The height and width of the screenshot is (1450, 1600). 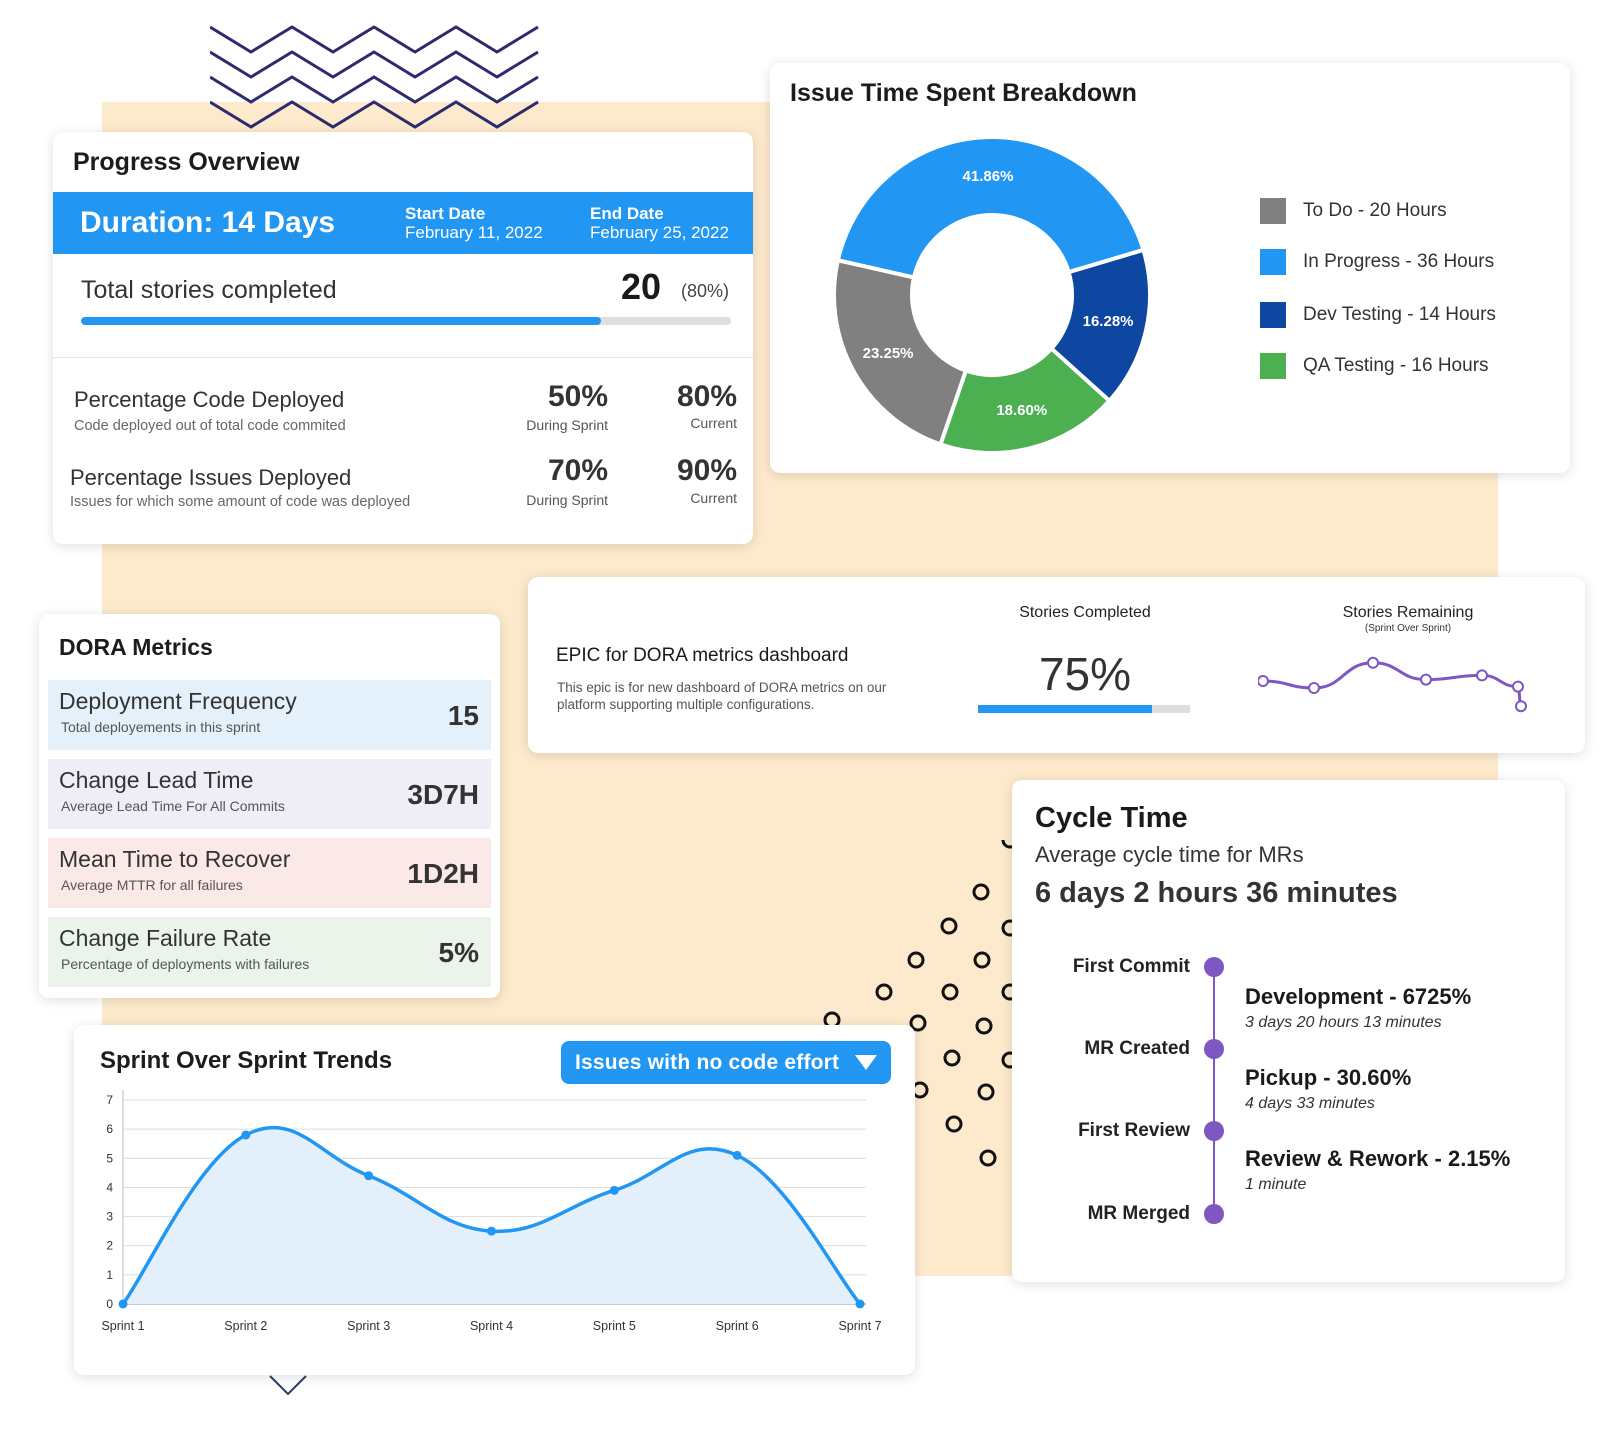 What do you see at coordinates (1216, 893) in the screenshot?
I see `cycle-time-total: 6 days 2 hours 36 minutes` at bounding box center [1216, 893].